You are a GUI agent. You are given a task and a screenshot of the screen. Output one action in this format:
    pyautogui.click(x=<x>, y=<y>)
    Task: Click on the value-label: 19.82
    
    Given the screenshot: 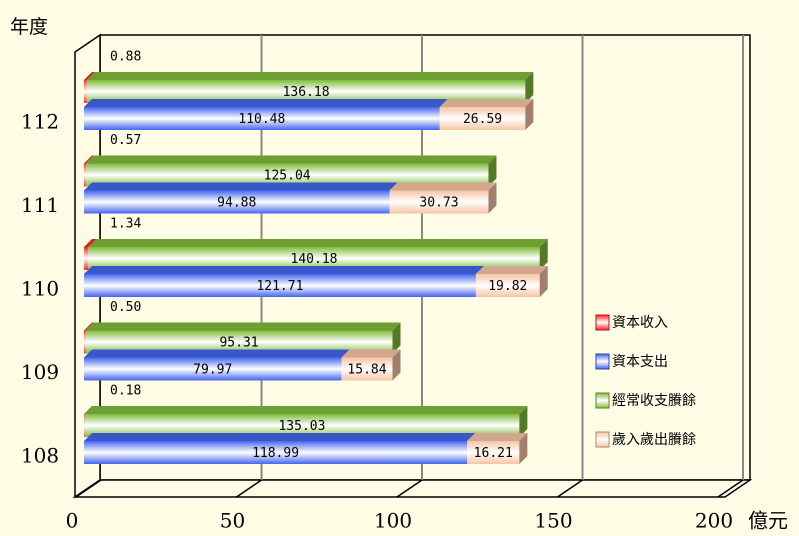 What is the action you would take?
    pyautogui.click(x=507, y=286)
    